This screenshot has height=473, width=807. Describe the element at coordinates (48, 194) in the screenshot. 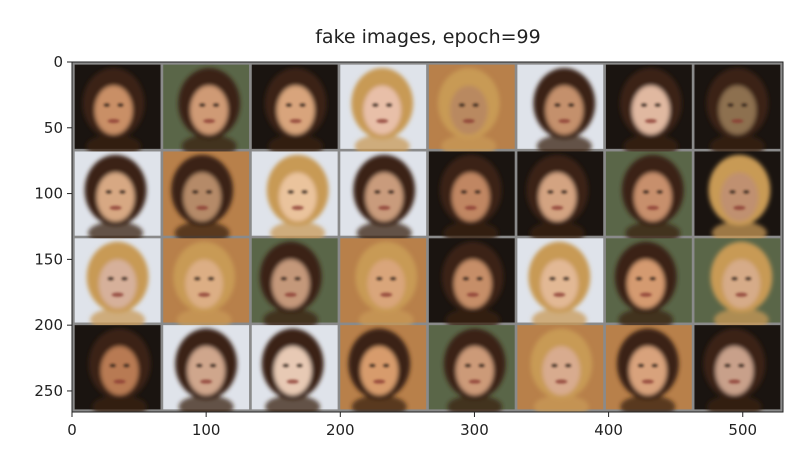

I see `y-tick-label: 100` at that location.